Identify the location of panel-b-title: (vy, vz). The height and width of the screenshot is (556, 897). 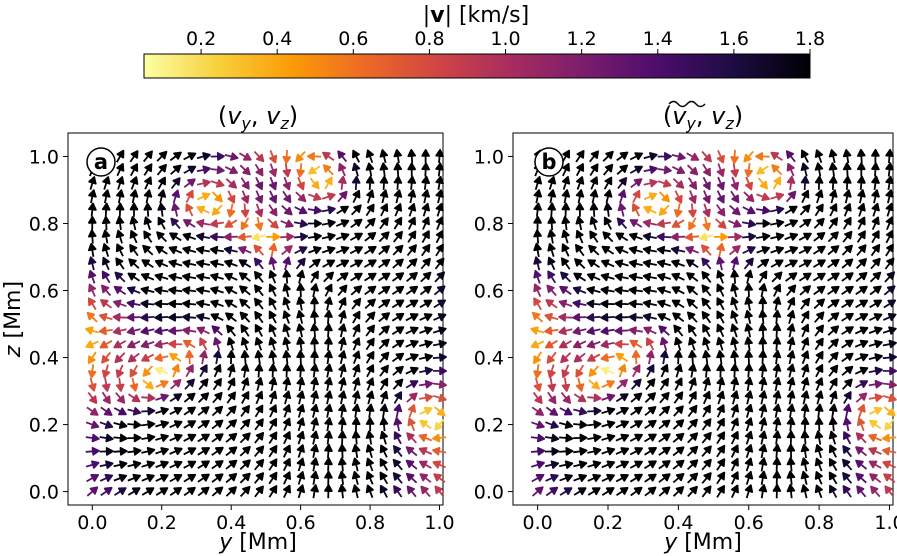
(703, 117).